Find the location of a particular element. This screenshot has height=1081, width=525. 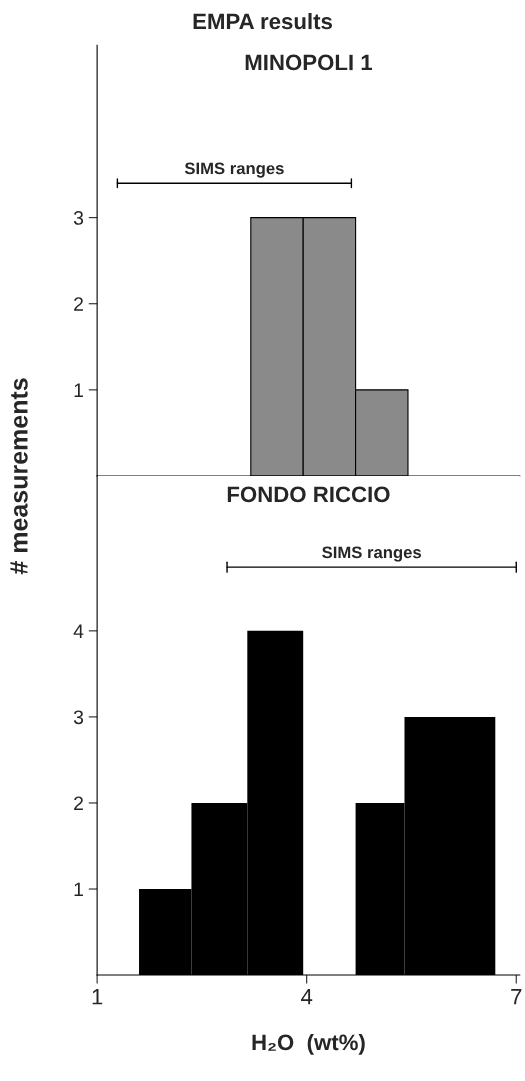

x-tick-label: 4 is located at coordinates (307, 997).